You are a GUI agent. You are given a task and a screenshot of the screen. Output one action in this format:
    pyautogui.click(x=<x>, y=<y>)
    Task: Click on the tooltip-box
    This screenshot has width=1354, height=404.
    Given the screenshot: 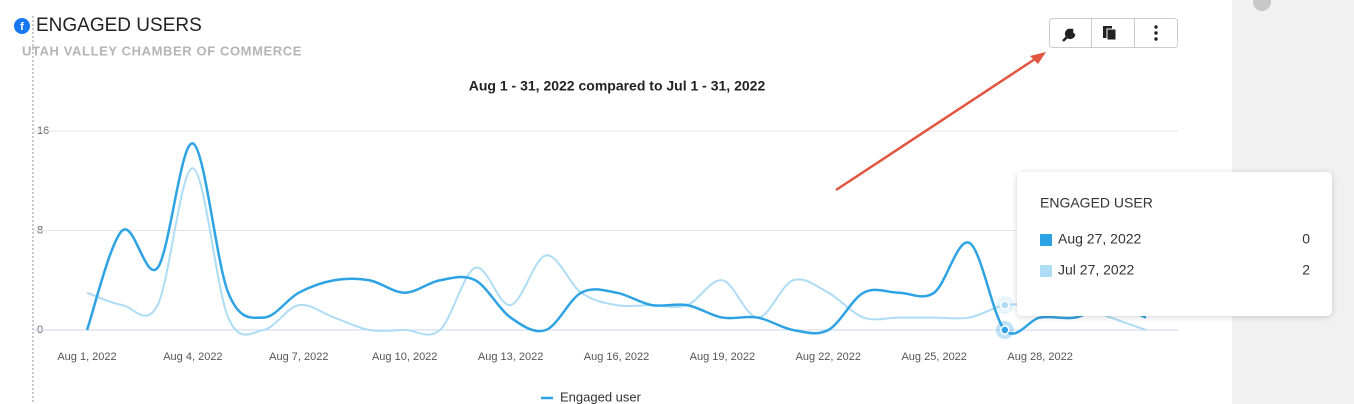 What is the action you would take?
    pyautogui.click(x=1174, y=244)
    